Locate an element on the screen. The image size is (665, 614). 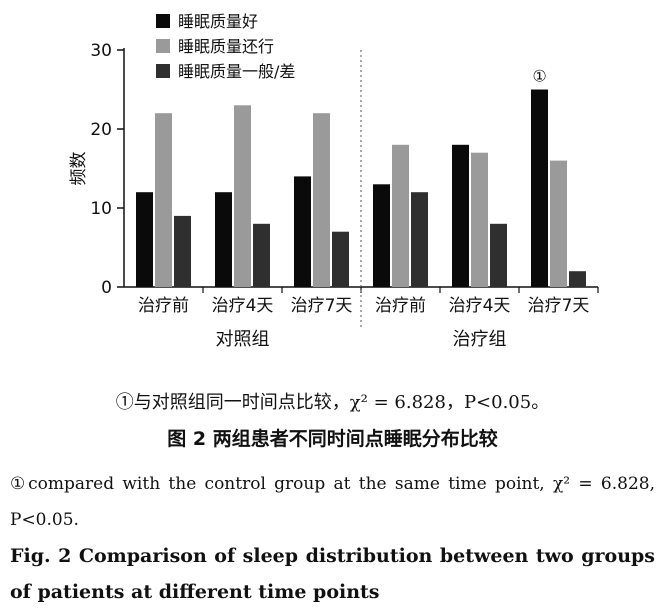
legend-label: 睡眠质量一般/差 is located at coordinates (236, 71).